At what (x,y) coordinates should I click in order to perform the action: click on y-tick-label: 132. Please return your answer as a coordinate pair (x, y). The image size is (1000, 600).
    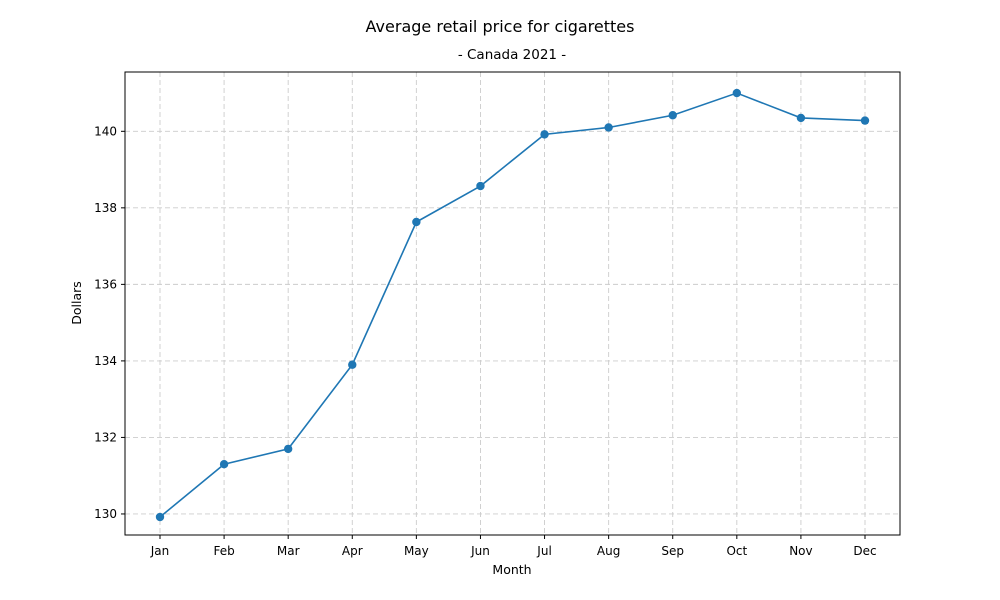
    Looking at the image, I should click on (105, 437).